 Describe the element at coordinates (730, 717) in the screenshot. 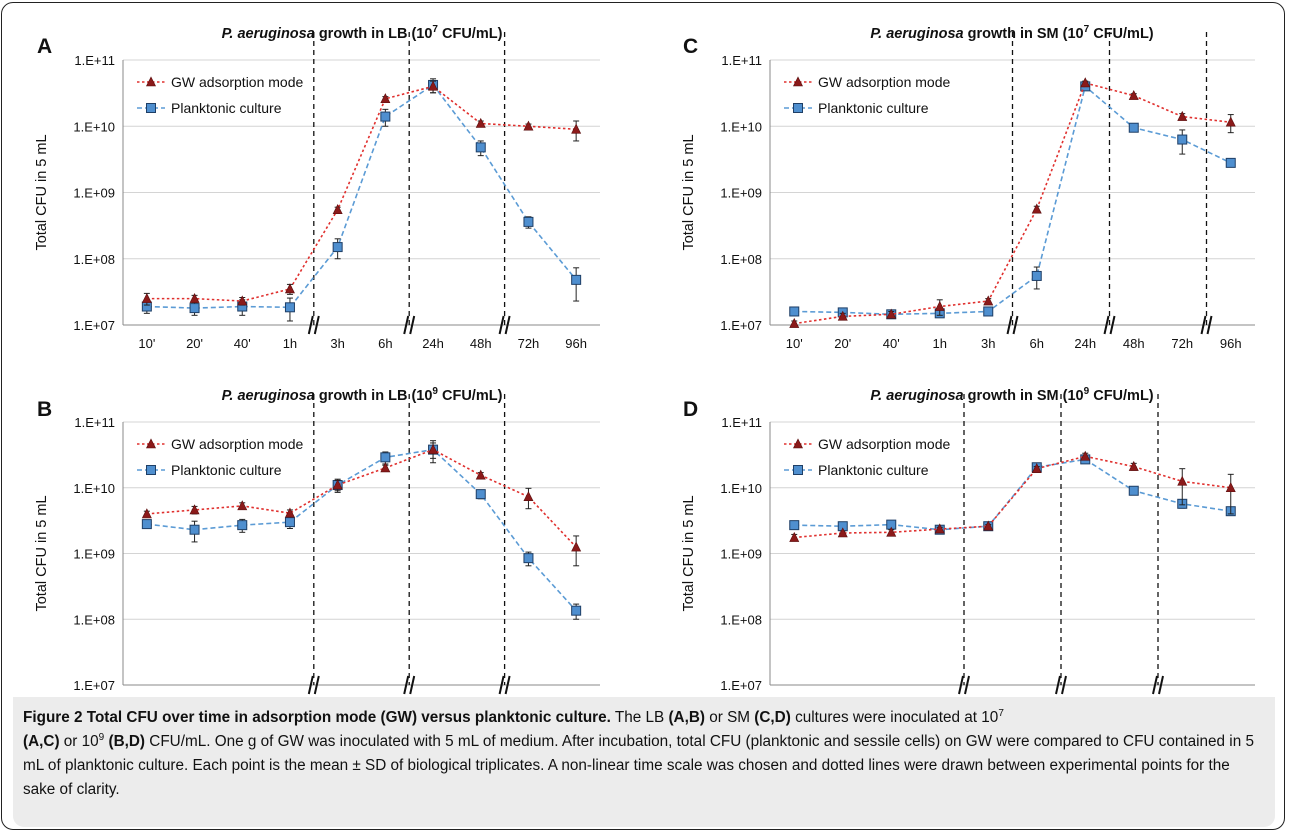

I see `caption-text-2: or SM` at that location.